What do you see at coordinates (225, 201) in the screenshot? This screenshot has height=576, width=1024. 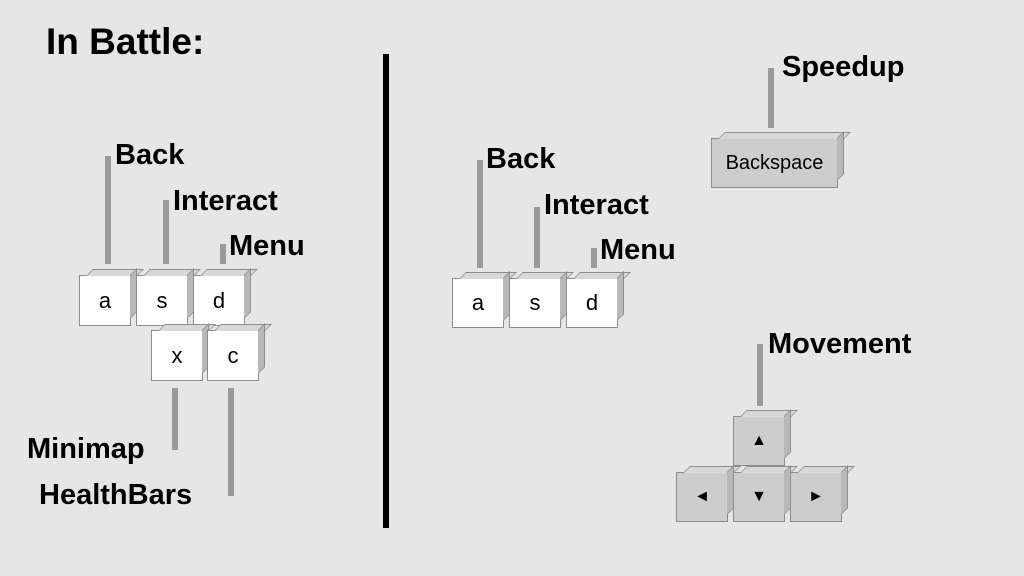 I see `interact-label: Interact` at bounding box center [225, 201].